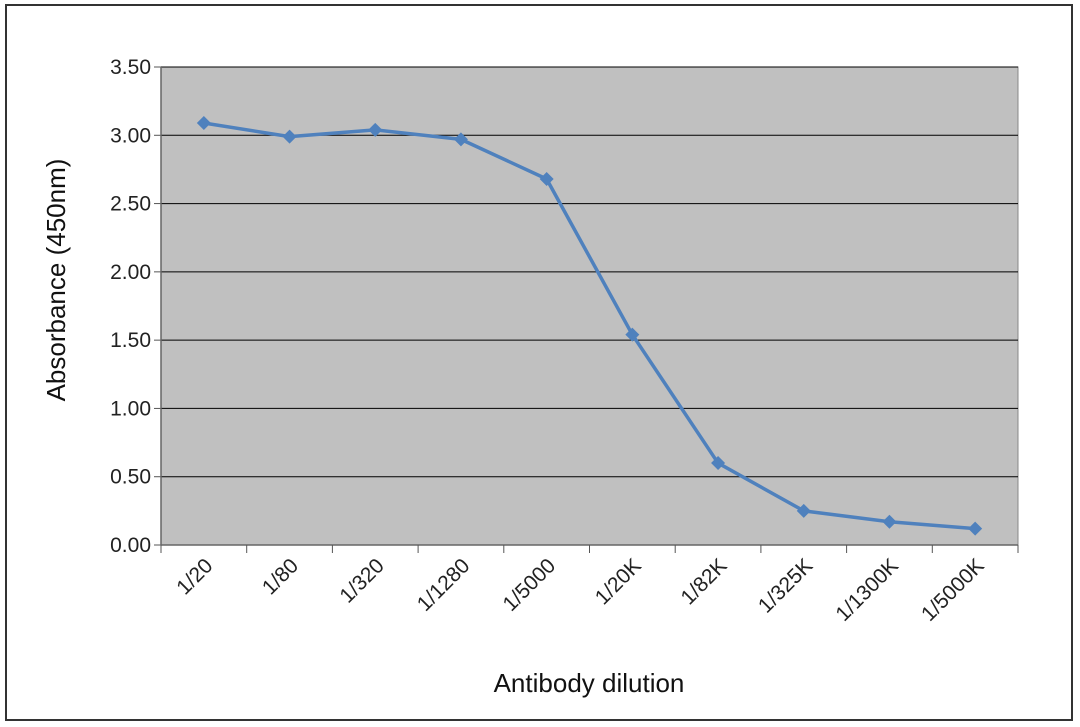  What do you see at coordinates (194, 576) in the screenshot?
I see `x-tick-label: 1/20` at bounding box center [194, 576].